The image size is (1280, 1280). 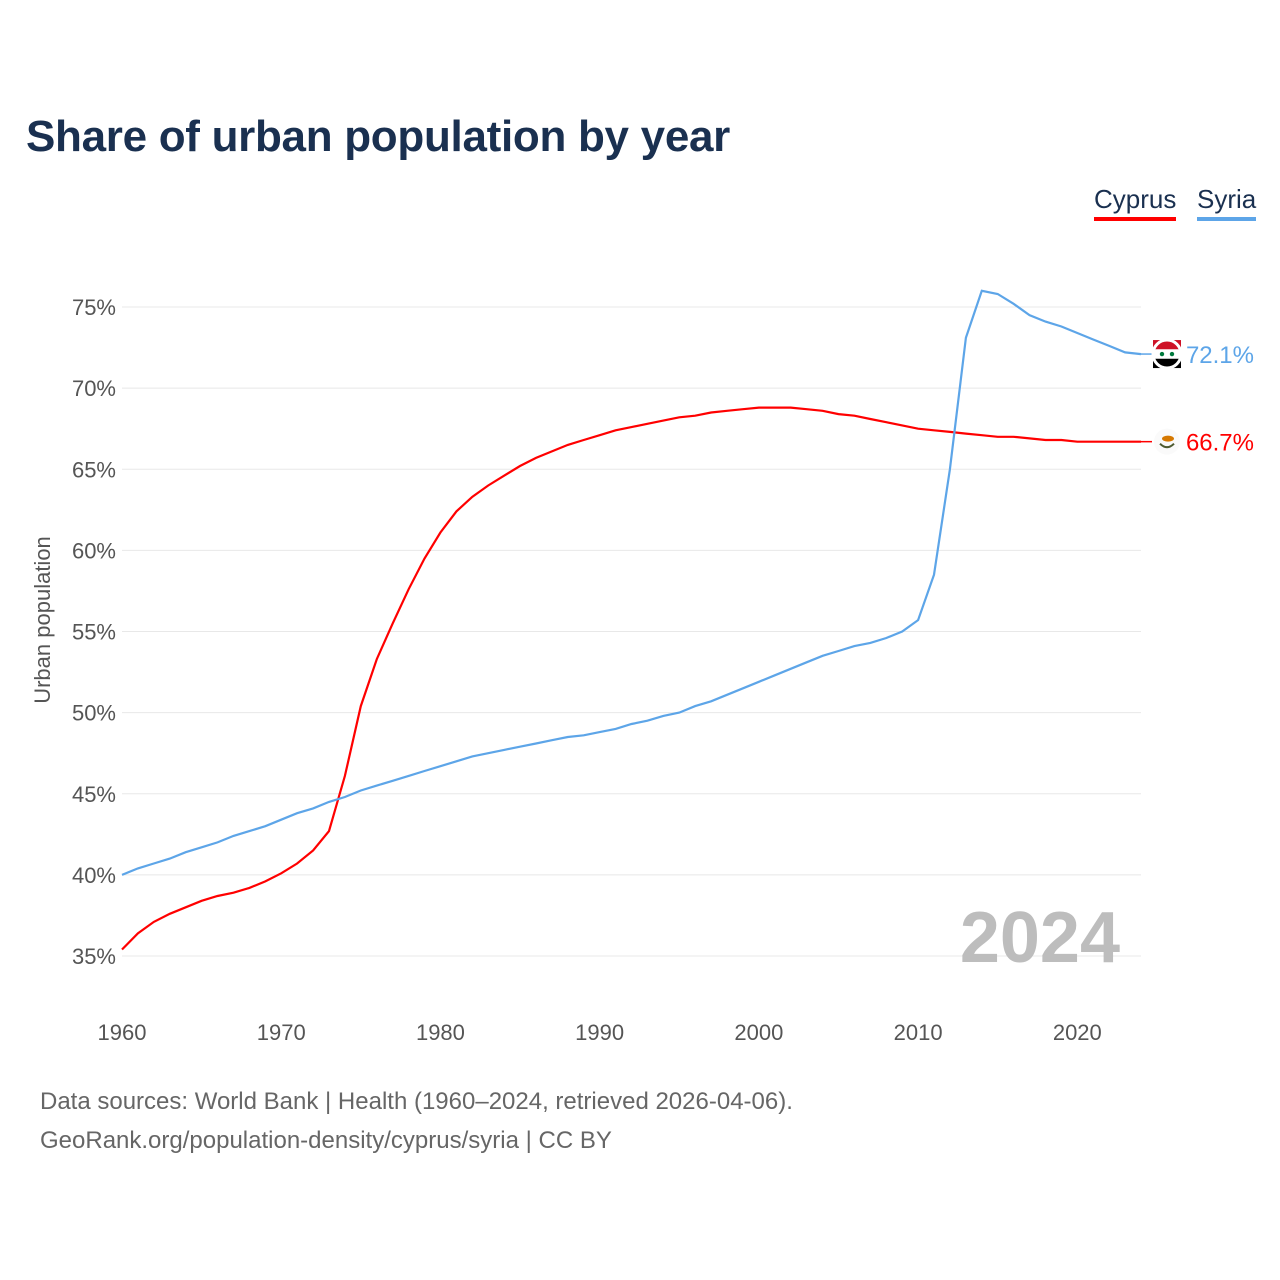 I want to click on y-tick-label: 55%, so click(x=94, y=632).